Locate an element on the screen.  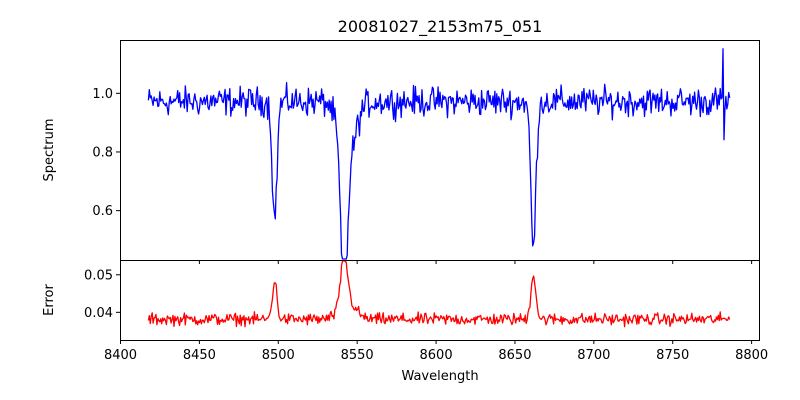
x-axis-label: Wavelength is located at coordinates (439, 376).